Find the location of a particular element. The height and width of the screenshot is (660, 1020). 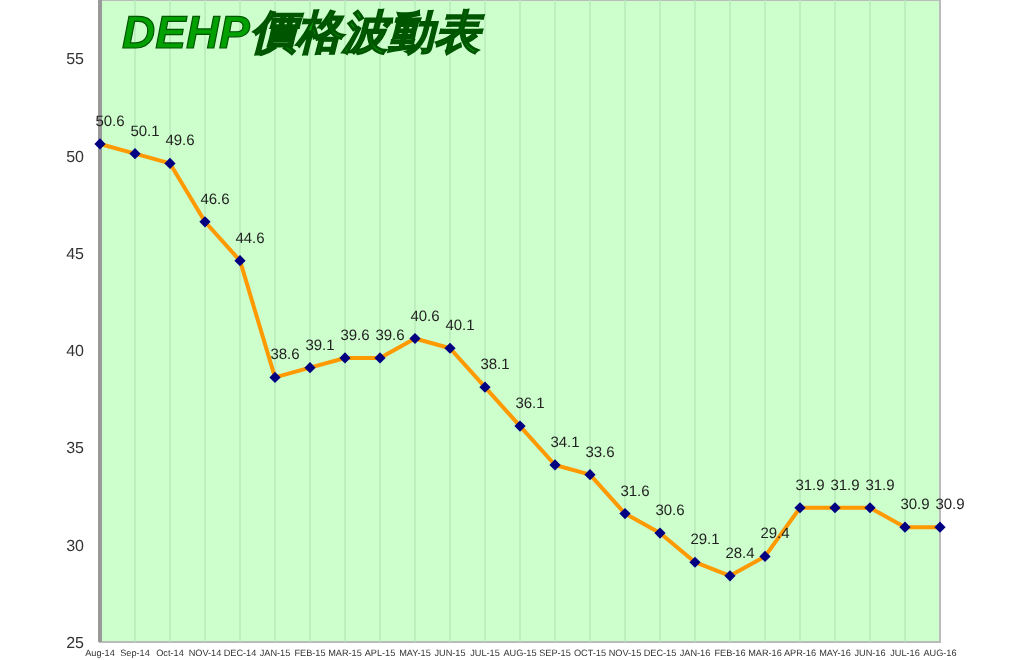

y-tick-label: 35 is located at coordinates (76, 448).